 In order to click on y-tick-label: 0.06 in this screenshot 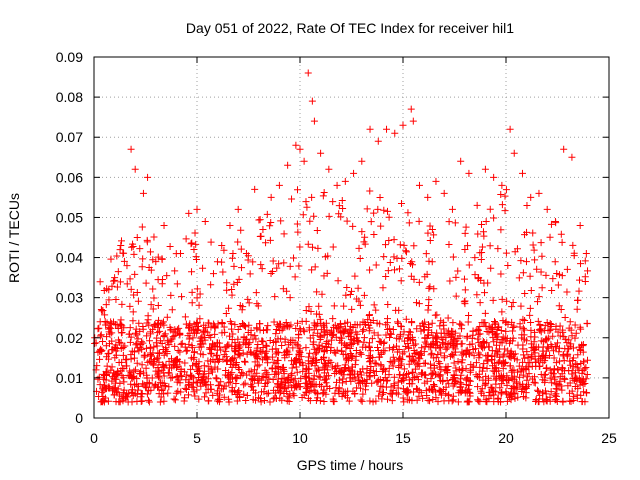, I will do `click(69, 177)`.